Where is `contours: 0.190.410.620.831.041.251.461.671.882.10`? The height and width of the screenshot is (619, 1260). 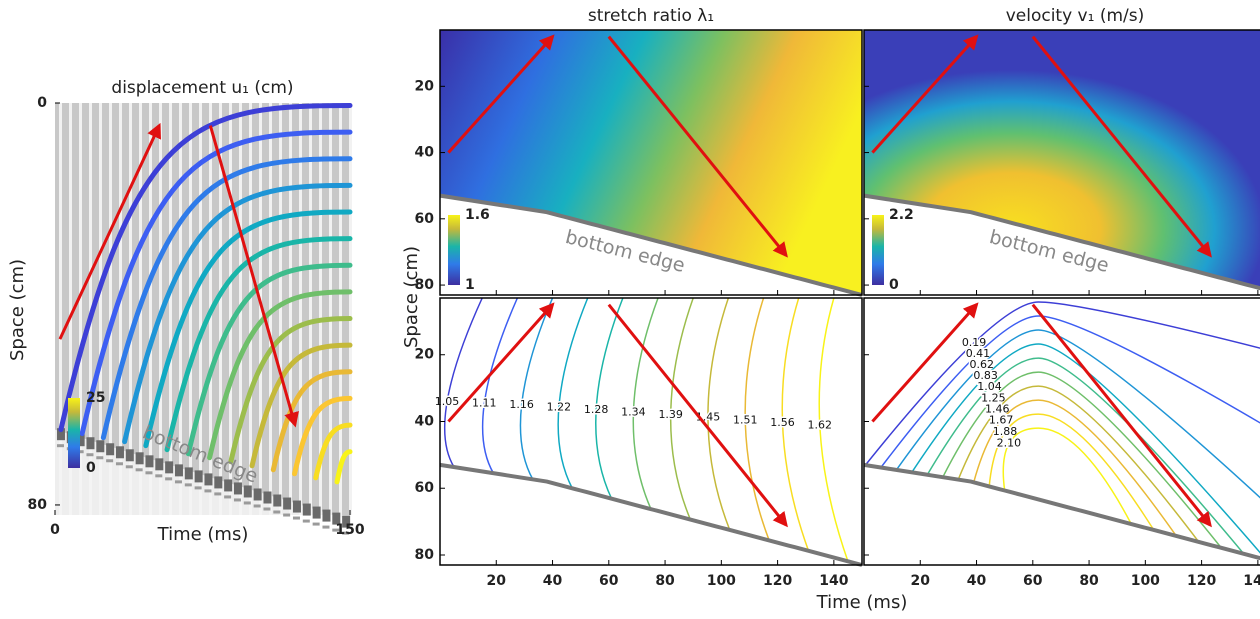 contours: 0.190.410.620.831.041.251.461.671.882.10 is located at coordinates (1062, 428).